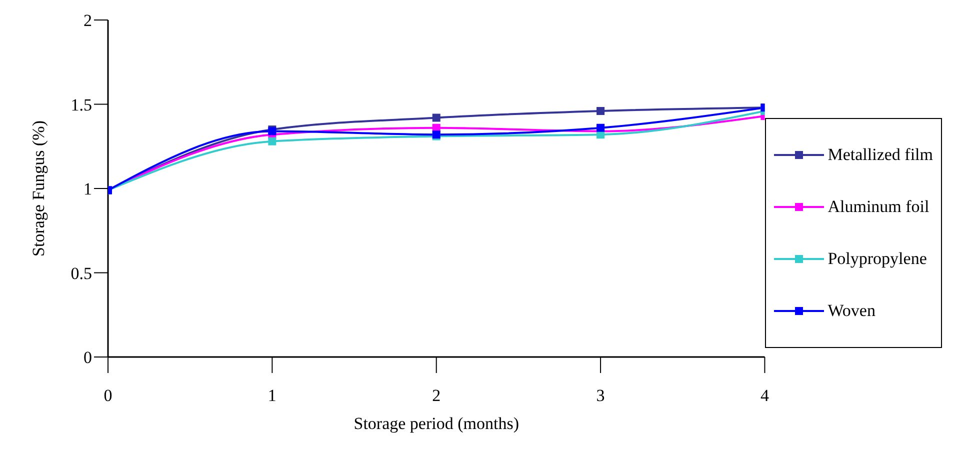 The image size is (960, 465). What do you see at coordinates (436, 423) in the screenshot?
I see `x-axis-title: Storage period (months)` at bounding box center [436, 423].